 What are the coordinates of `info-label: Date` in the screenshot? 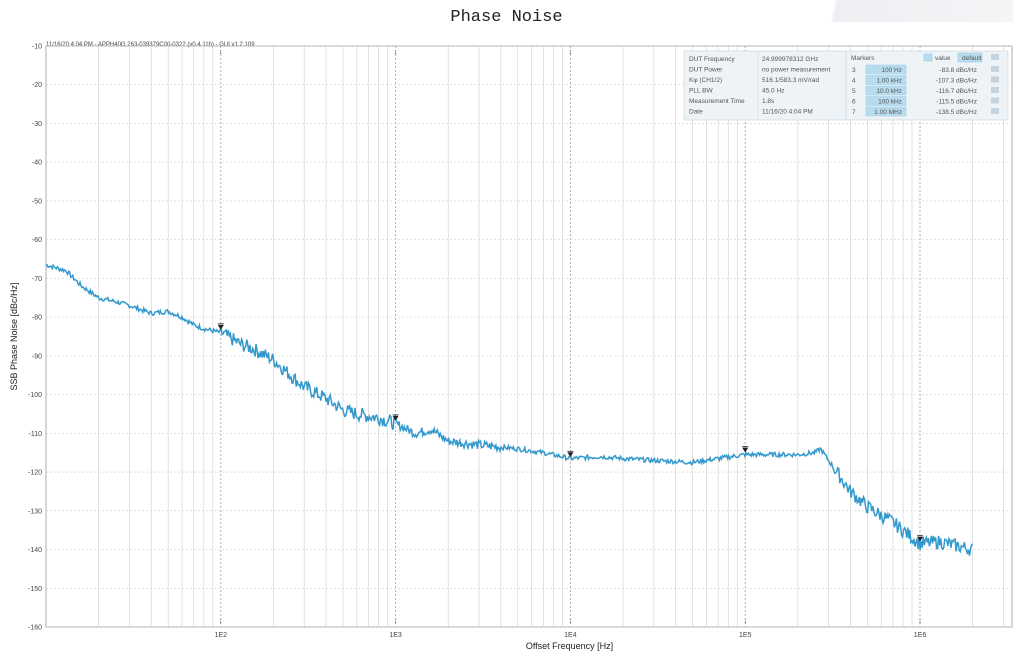 It's located at (696, 112).